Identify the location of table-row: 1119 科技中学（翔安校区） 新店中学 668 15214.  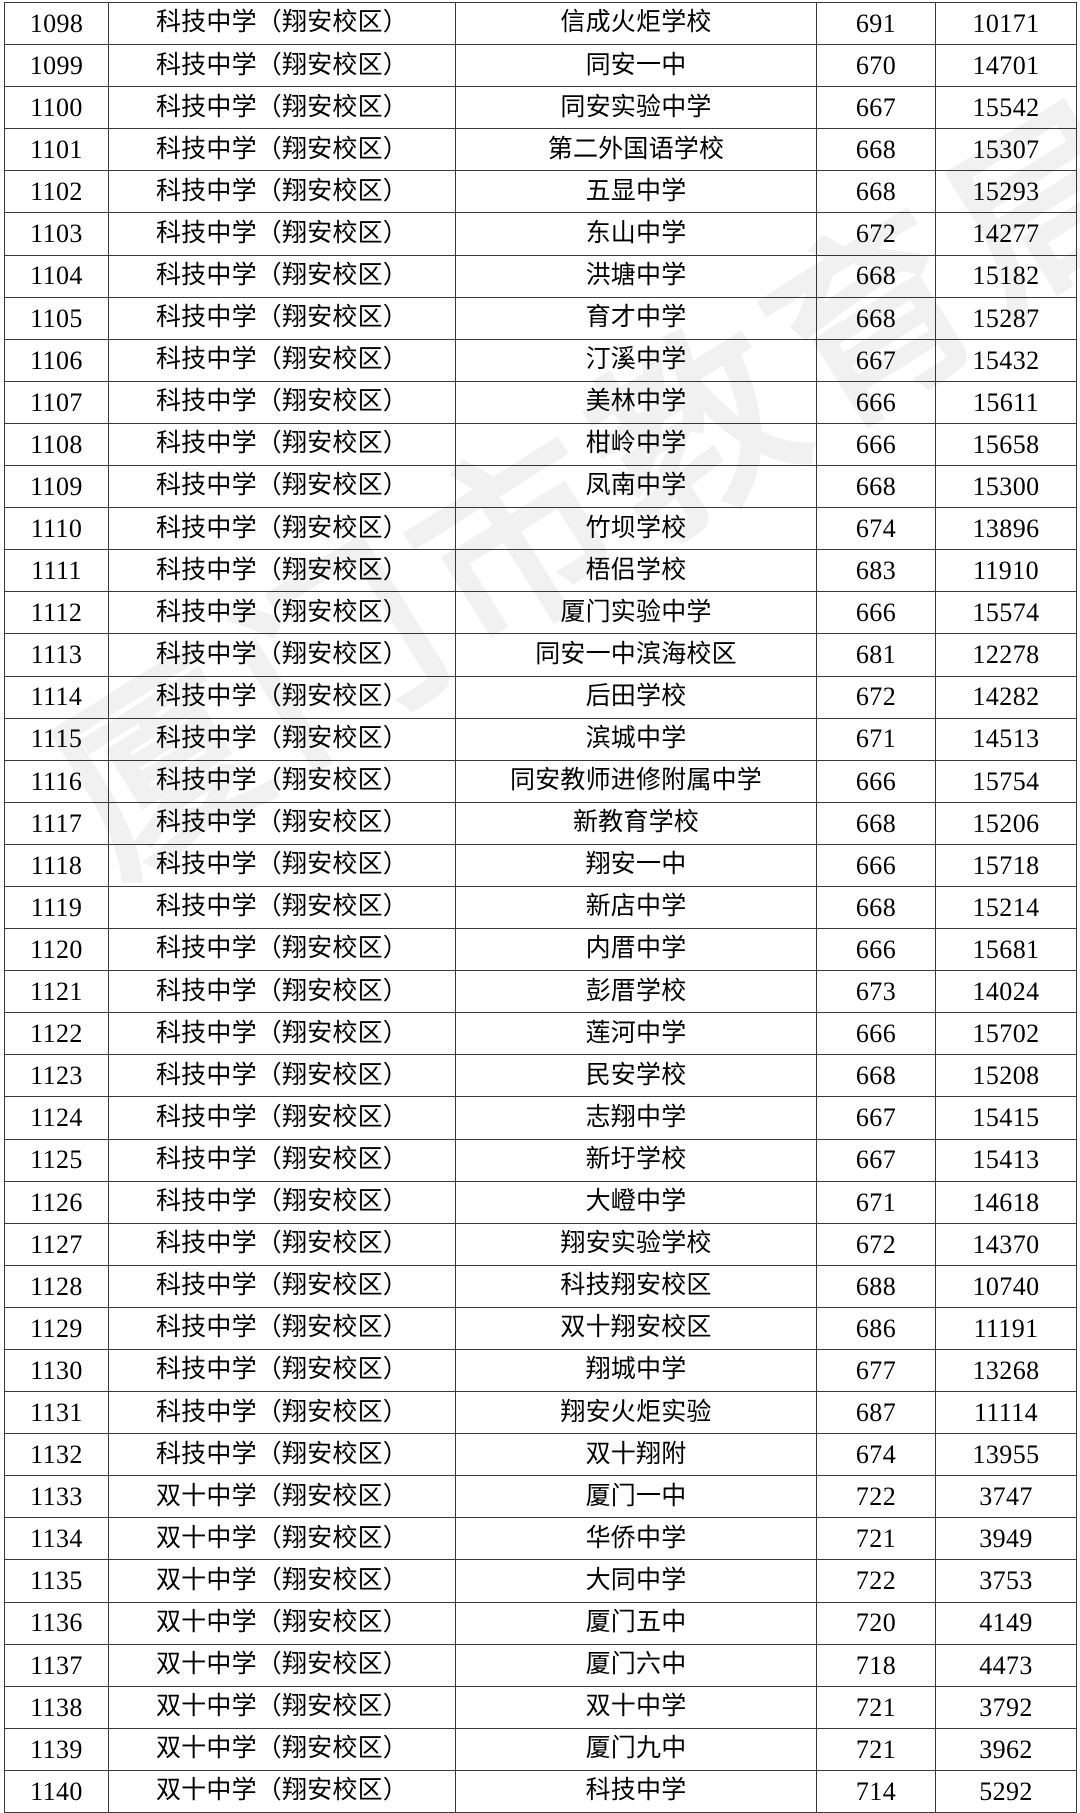
(540, 907).